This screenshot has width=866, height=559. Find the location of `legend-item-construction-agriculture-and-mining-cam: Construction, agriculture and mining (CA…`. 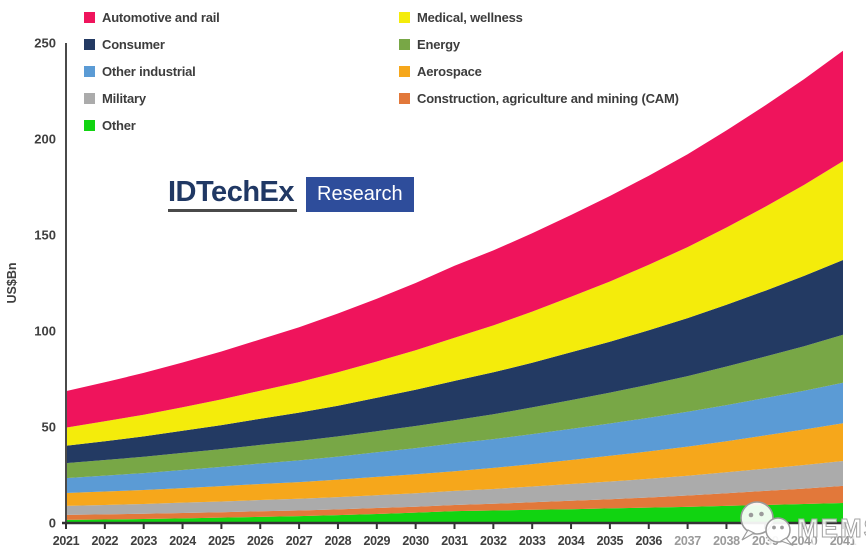

legend-item-construction-agriculture-and-mining-cam: Construction, agriculture and mining (CA… is located at coordinates (539, 98).